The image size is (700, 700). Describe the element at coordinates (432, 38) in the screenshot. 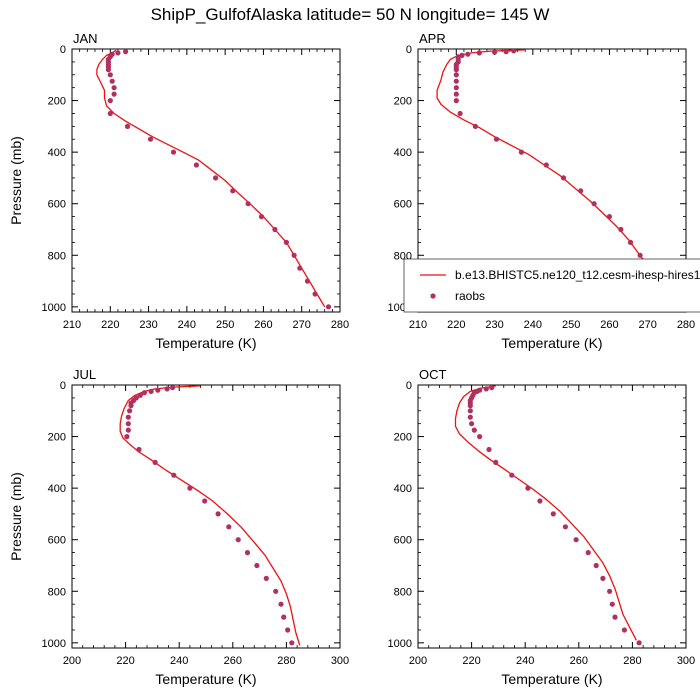

I see `panel-label-apr: APR` at that location.